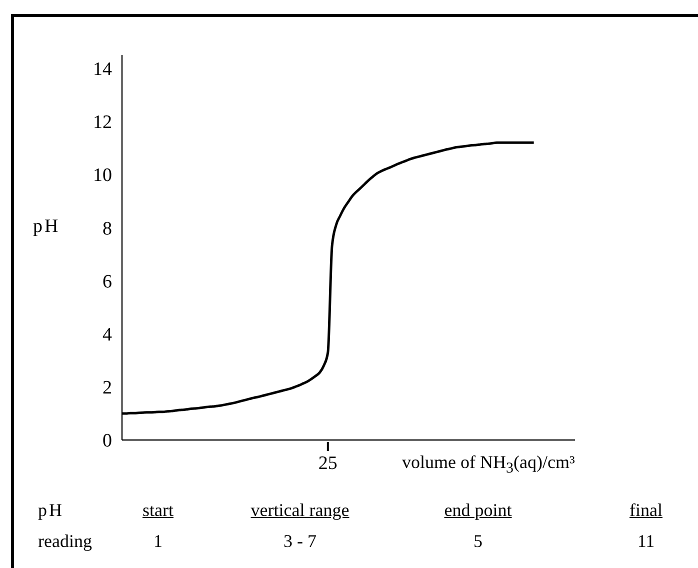 The width and height of the screenshot is (698, 568). What do you see at coordinates (102, 69) in the screenshot?
I see `y-tick-label: 14` at bounding box center [102, 69].